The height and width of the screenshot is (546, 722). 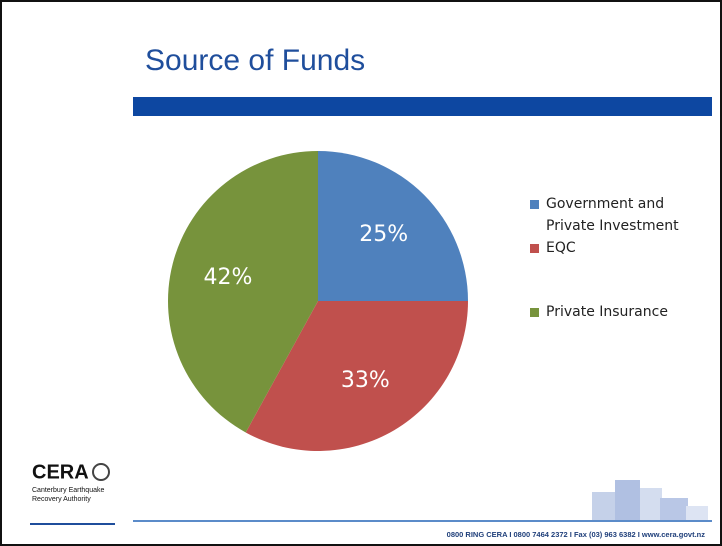 I want to click on legend-label: Private Insurance, so click(x=607, y=312).